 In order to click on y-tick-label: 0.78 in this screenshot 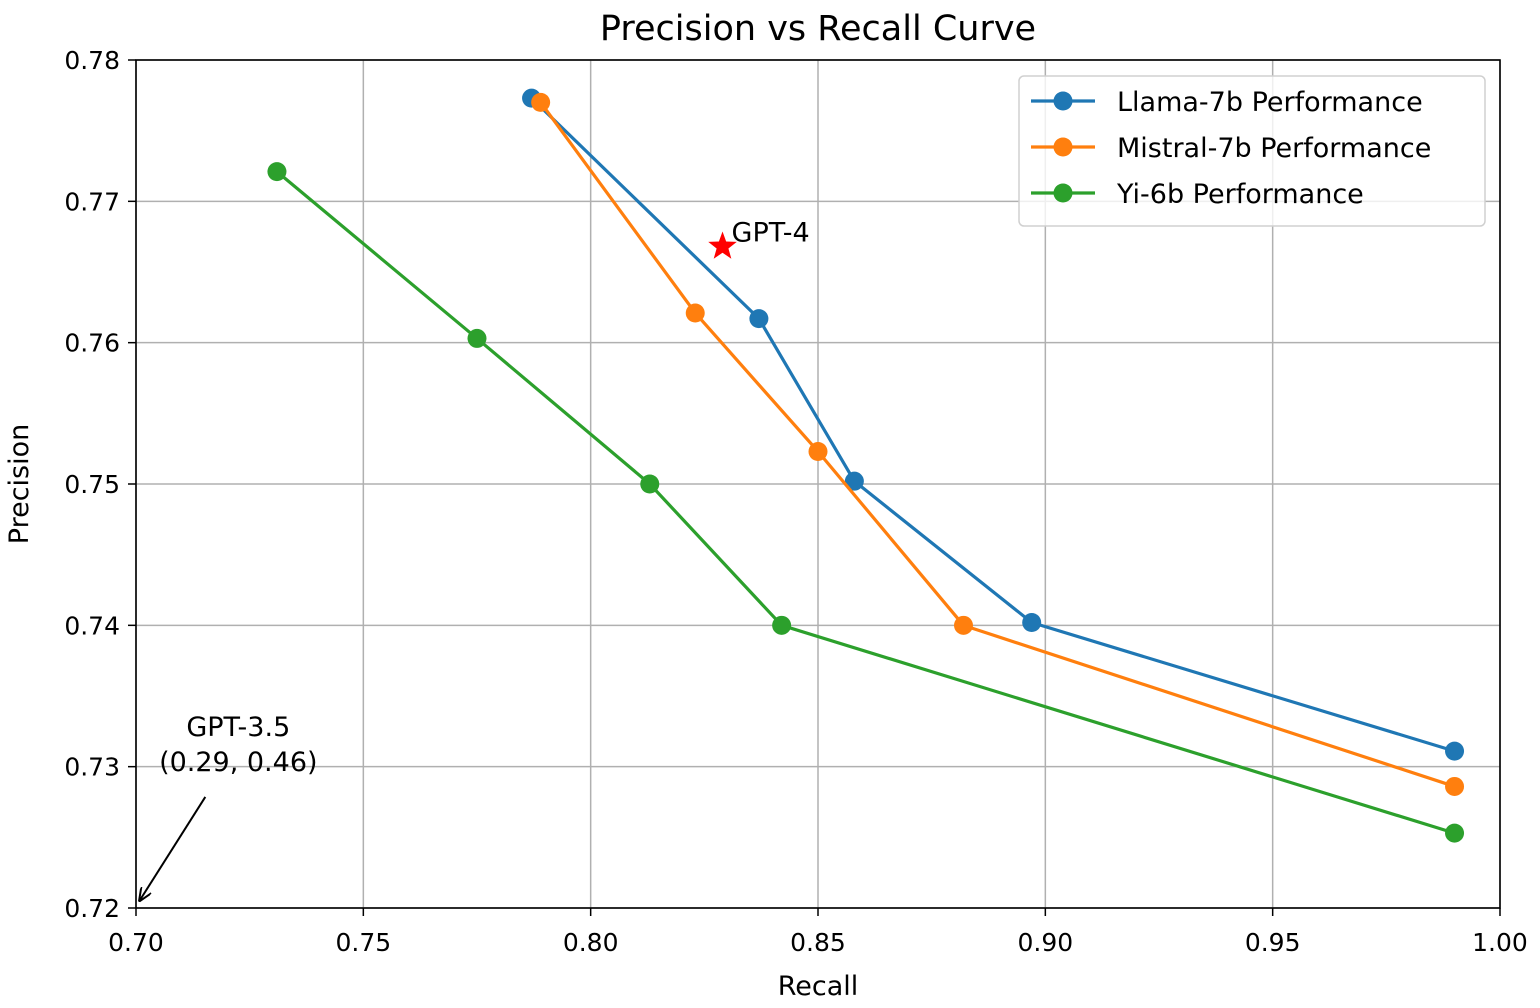, I will do `click(92, 60)`.